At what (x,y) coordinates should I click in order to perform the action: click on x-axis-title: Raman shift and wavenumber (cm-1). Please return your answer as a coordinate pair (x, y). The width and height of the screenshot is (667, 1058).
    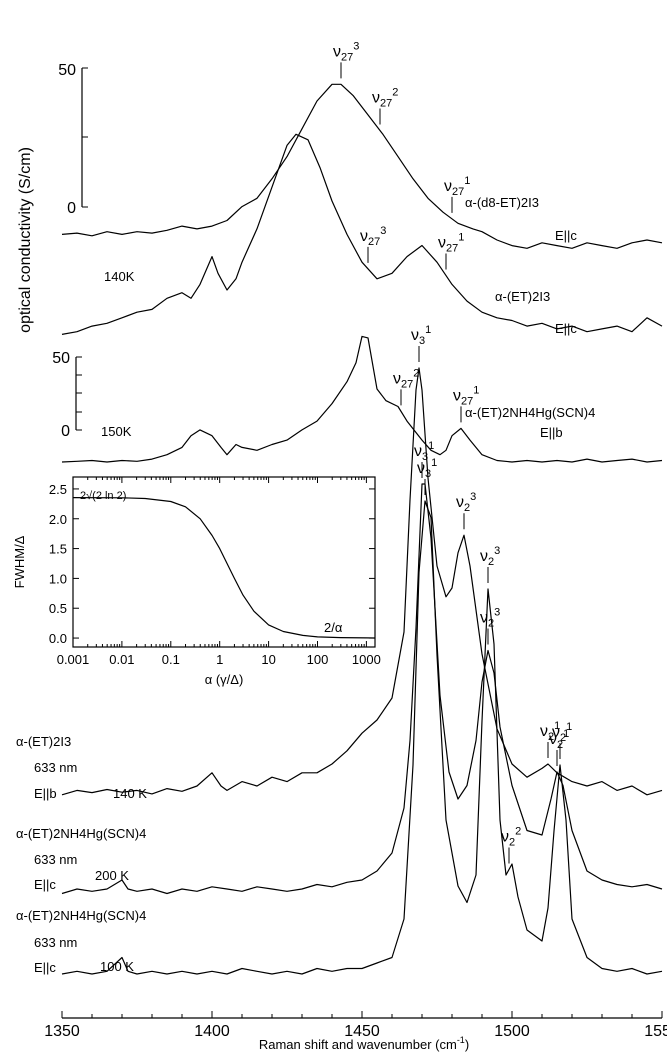
    Looking at the image, I should click on (364, 1043).